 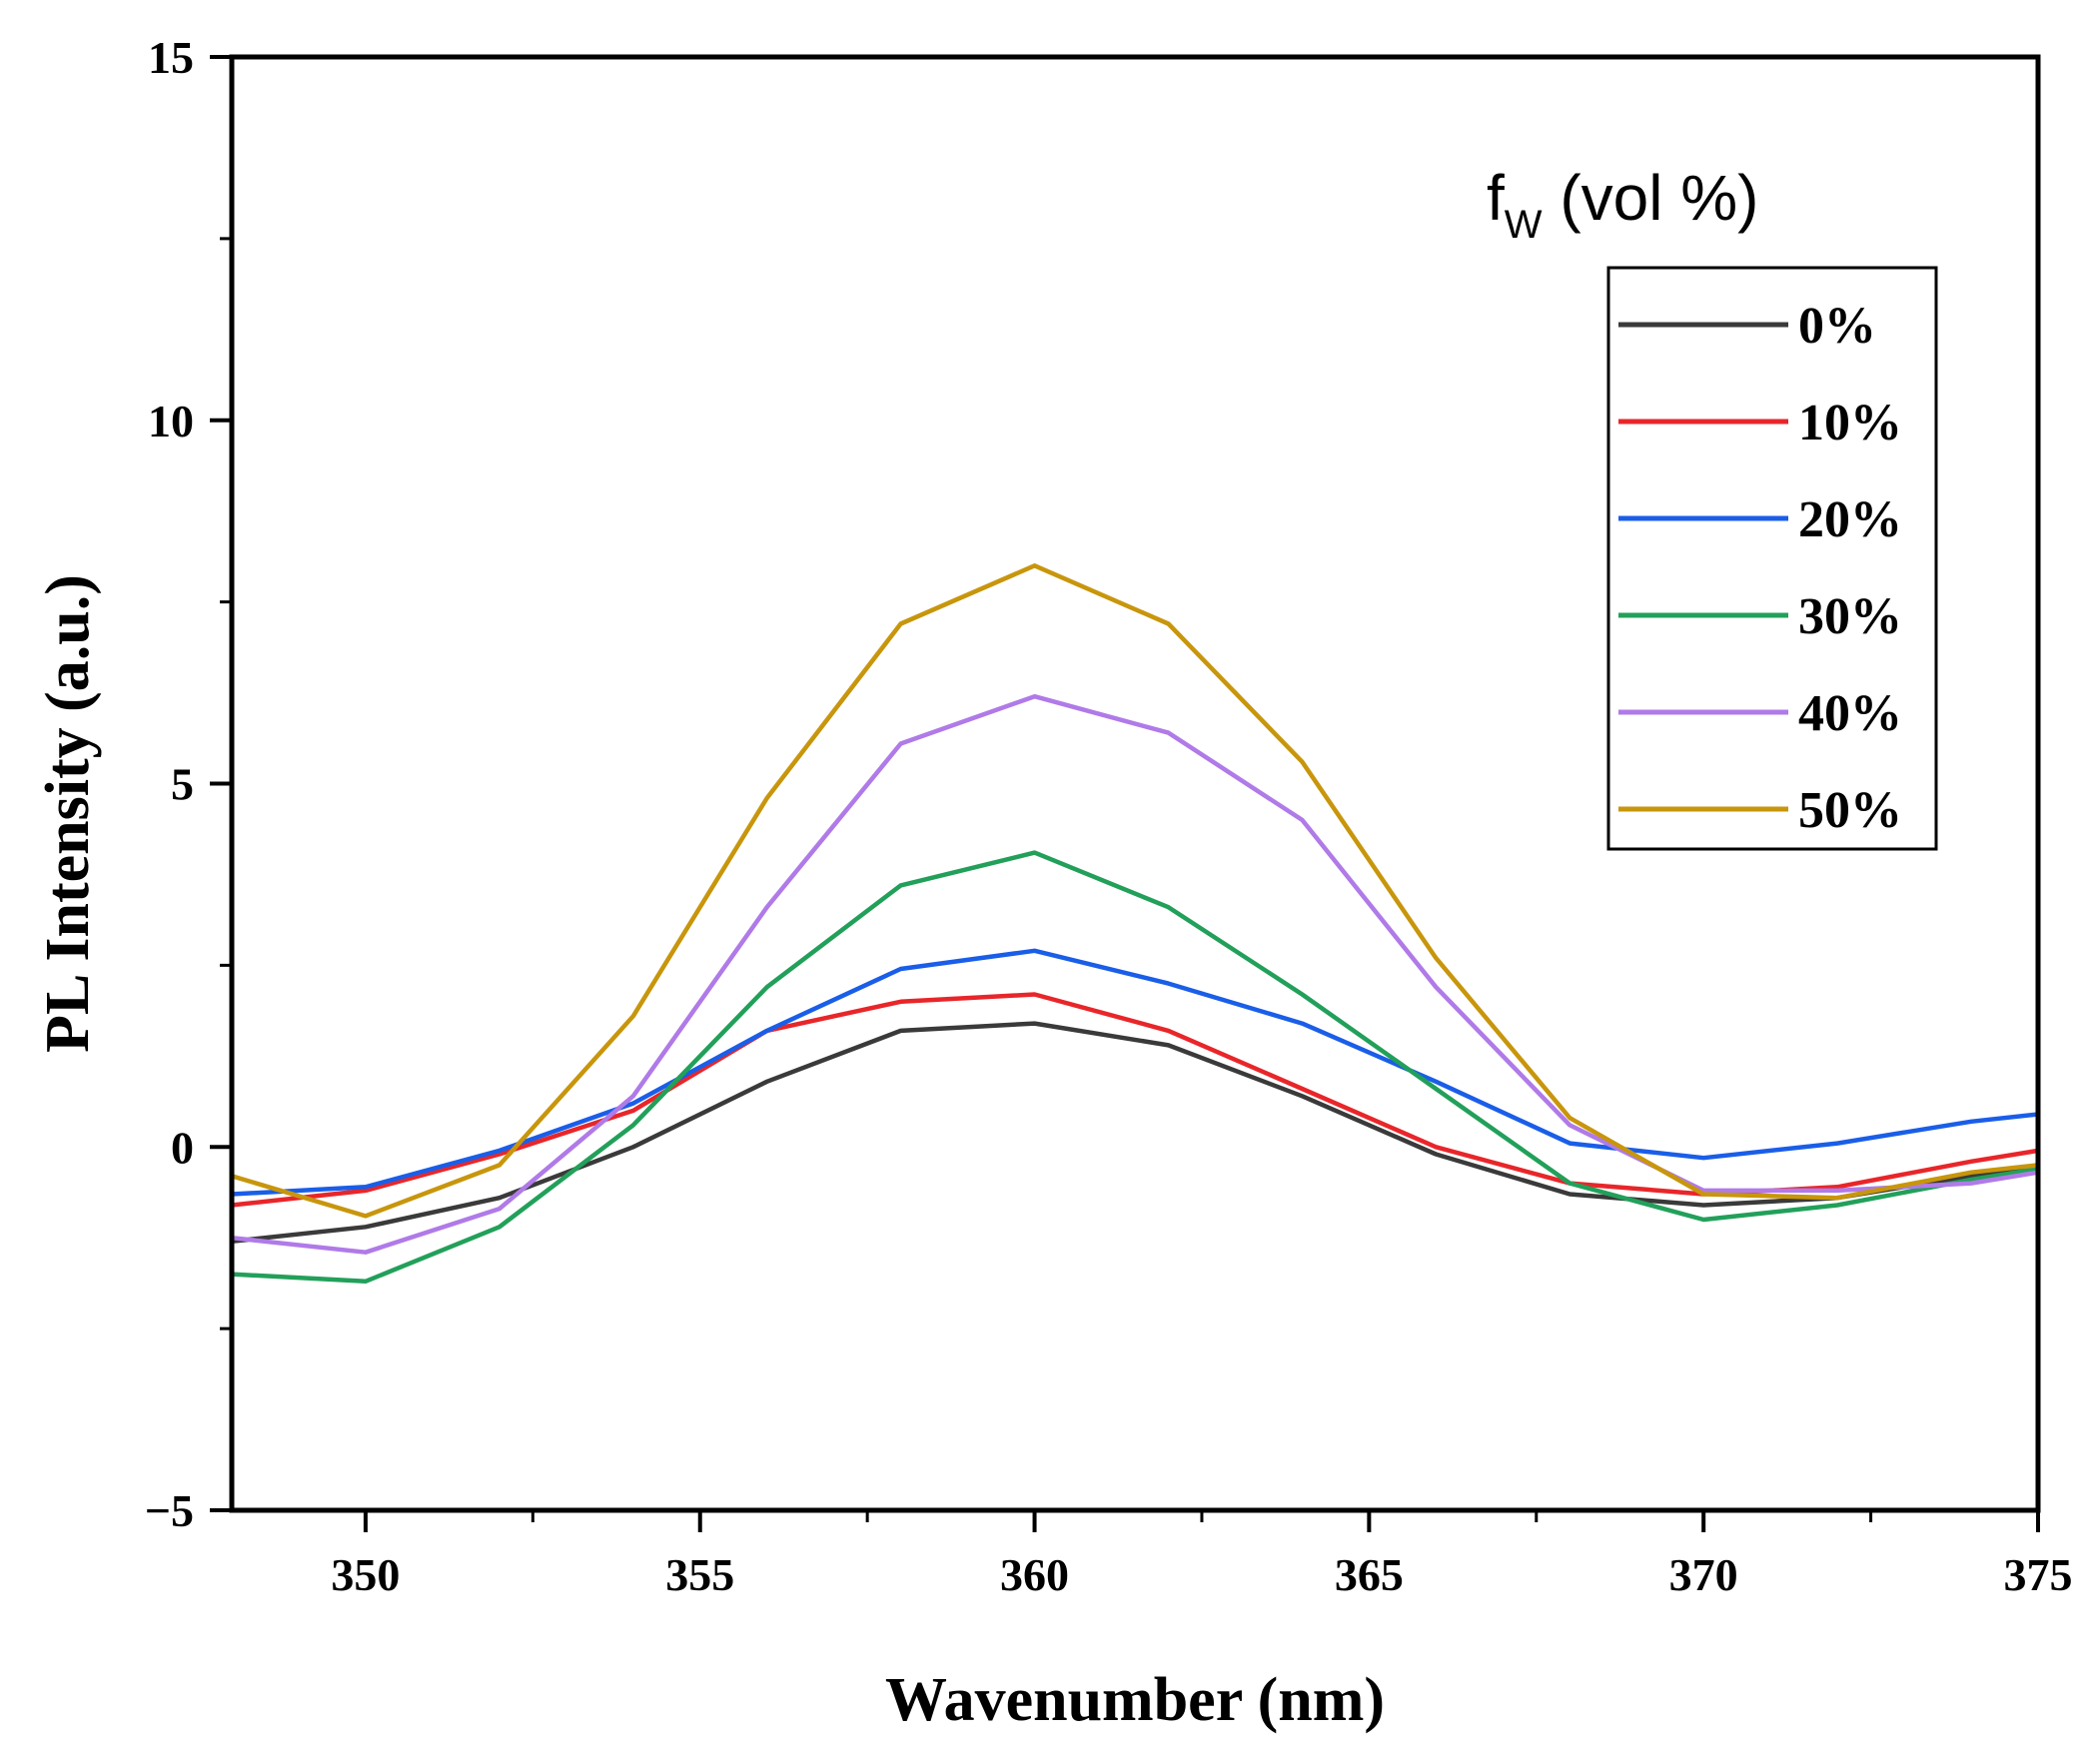 I want to click on y-tick-label: 10, so click(x=171, y=421).